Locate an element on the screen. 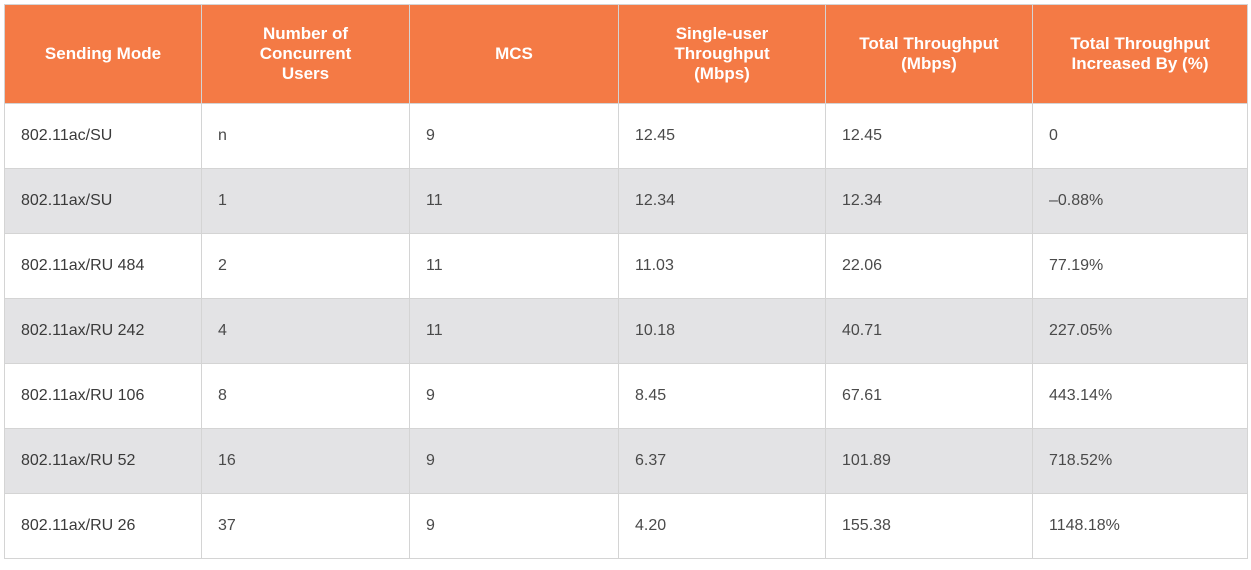 The image size is (1251, 570). cell-sending-mode: 802.11ax/SU is located at coordinates (103, 201).